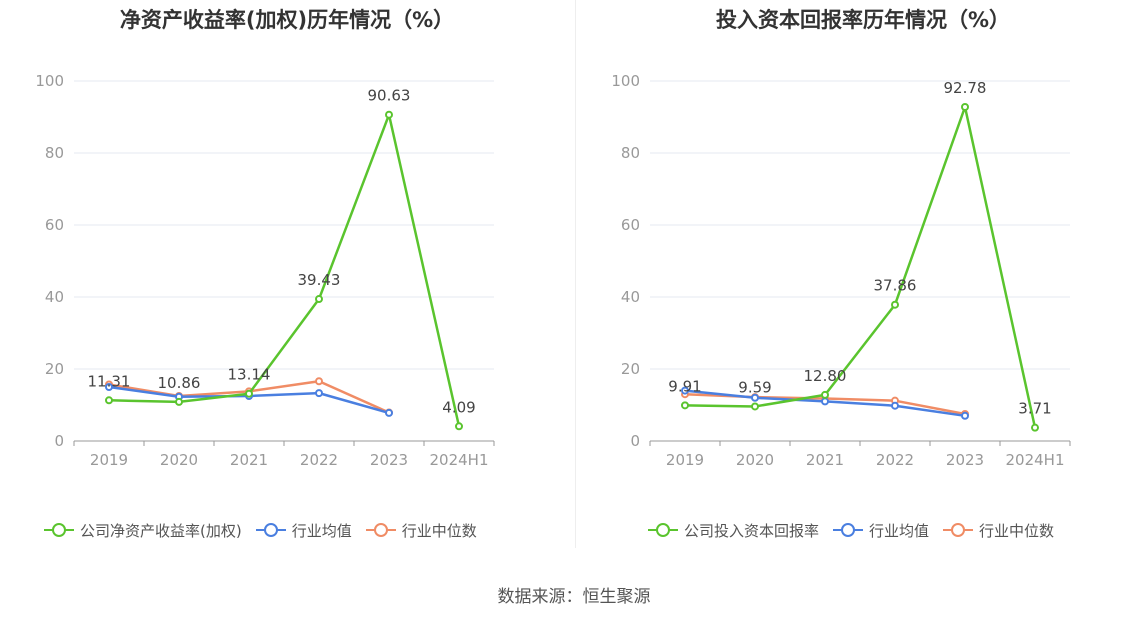 This screenshot has height=619, width=1148. What do you see at coordinates (574, 597) in the screenshot?
I see `data-source-note: 数据来源：恒生聚源` at bounding box center [574, 597].